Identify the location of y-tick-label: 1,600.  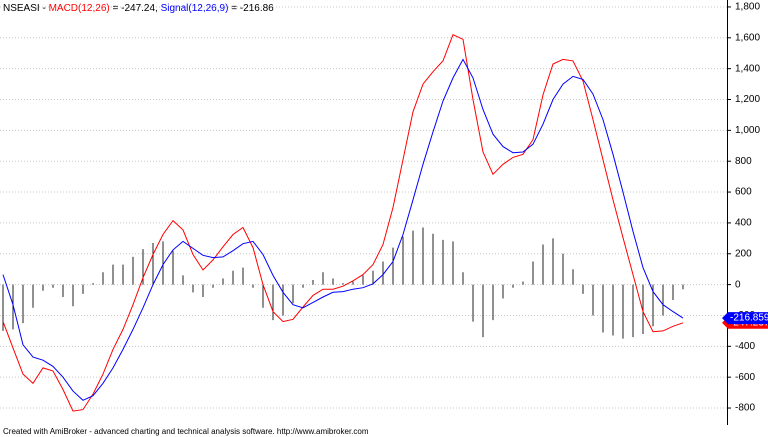
(747, 37).